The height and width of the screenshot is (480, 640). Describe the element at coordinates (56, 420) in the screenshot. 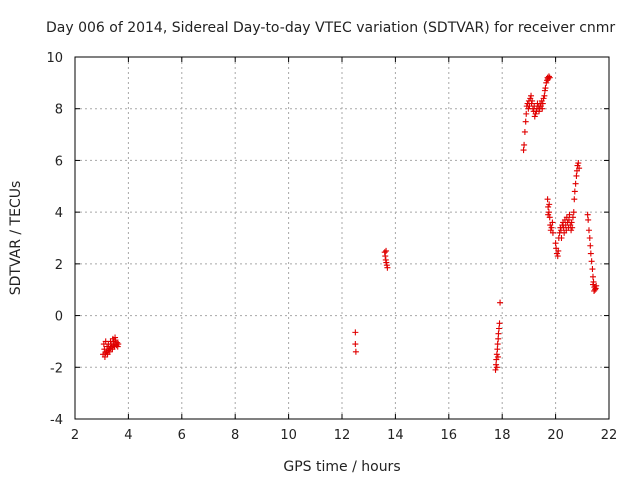

I see `y-tick-label: -4` at that location.